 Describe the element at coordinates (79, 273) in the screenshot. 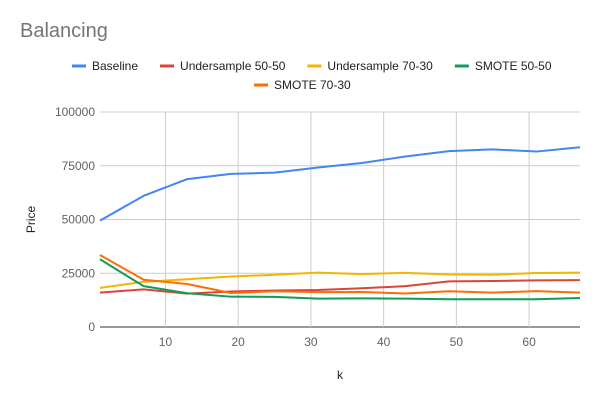

I see `y-tick-label: 25000` at that location.